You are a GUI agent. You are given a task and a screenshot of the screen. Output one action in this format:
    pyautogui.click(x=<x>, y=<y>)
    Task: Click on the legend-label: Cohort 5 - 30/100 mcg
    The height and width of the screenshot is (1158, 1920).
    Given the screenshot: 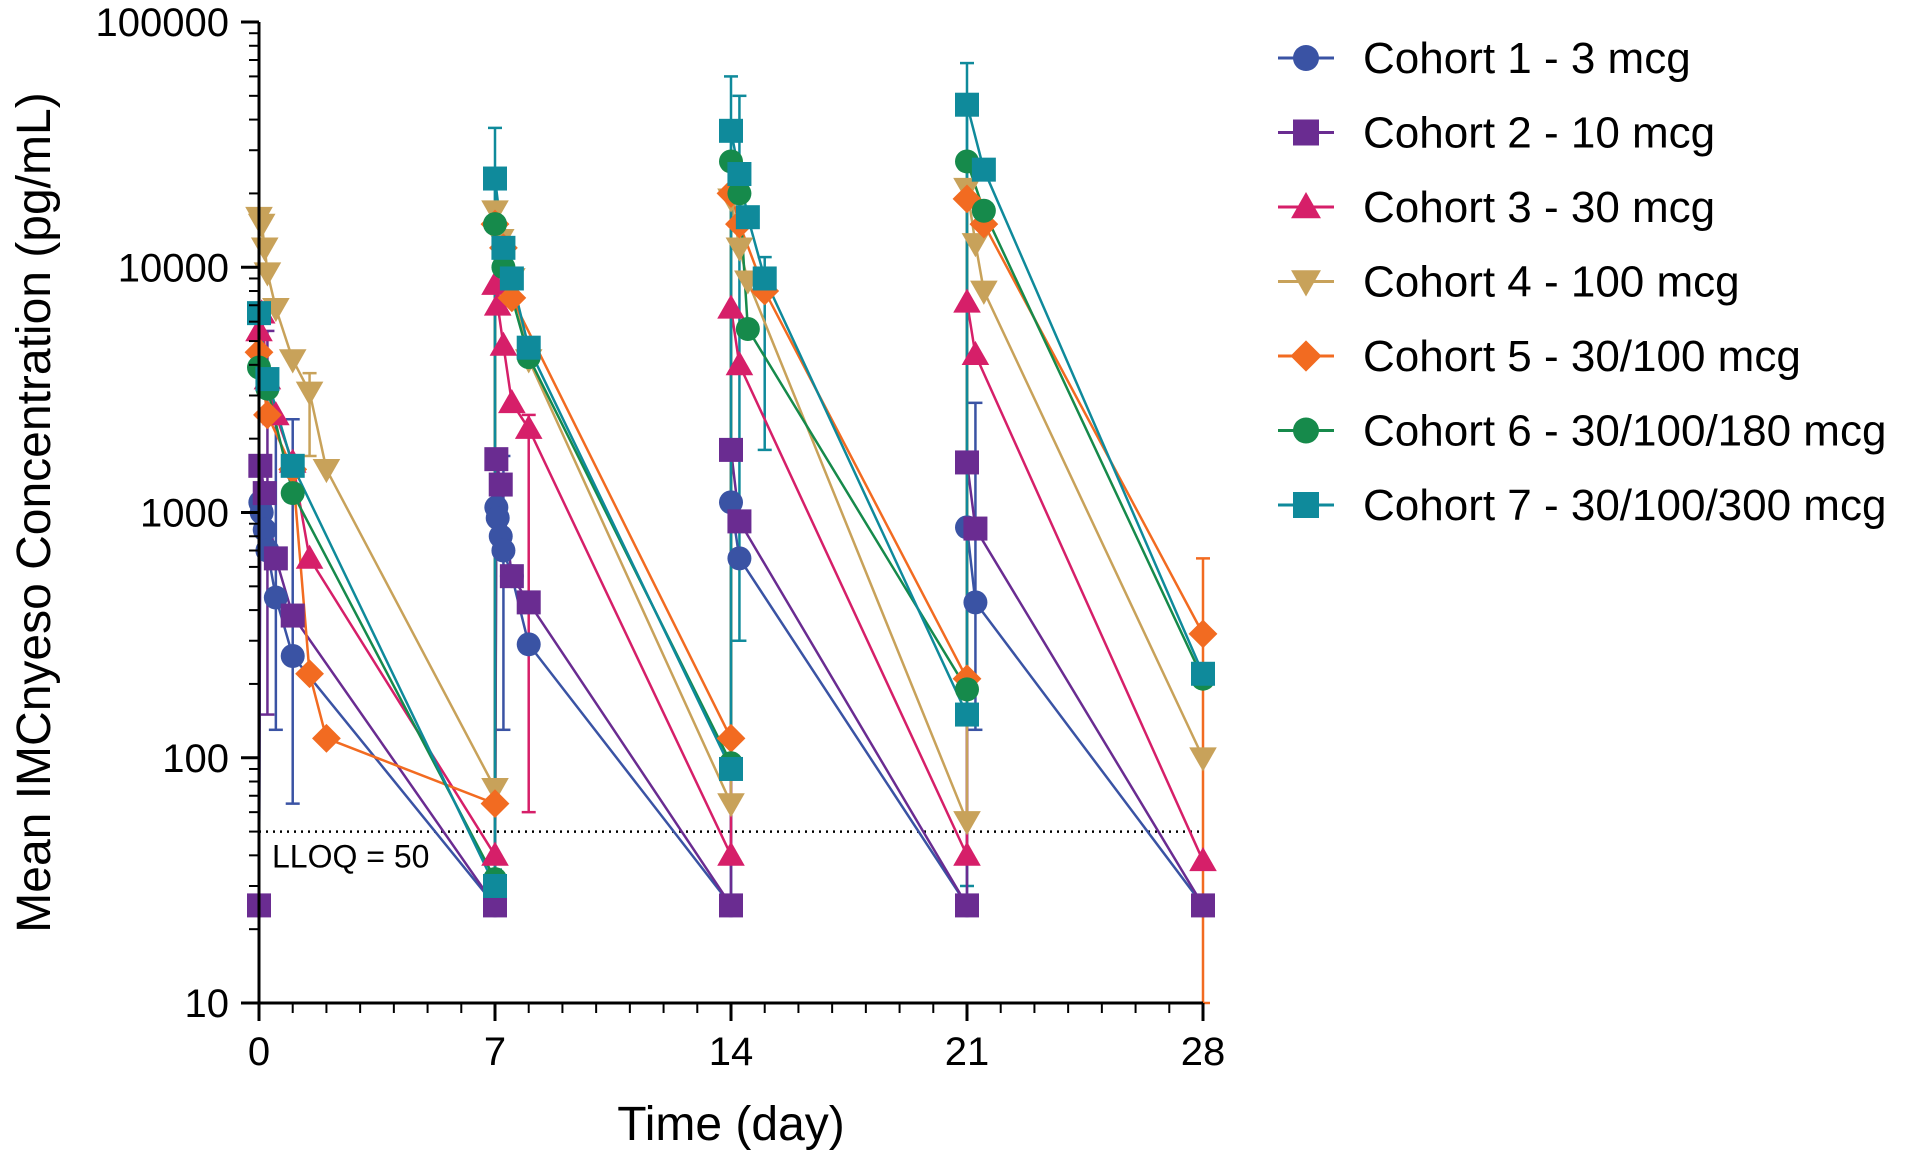 What is the action you would take?
    pyautogui.click(x=1582, y=356)
    